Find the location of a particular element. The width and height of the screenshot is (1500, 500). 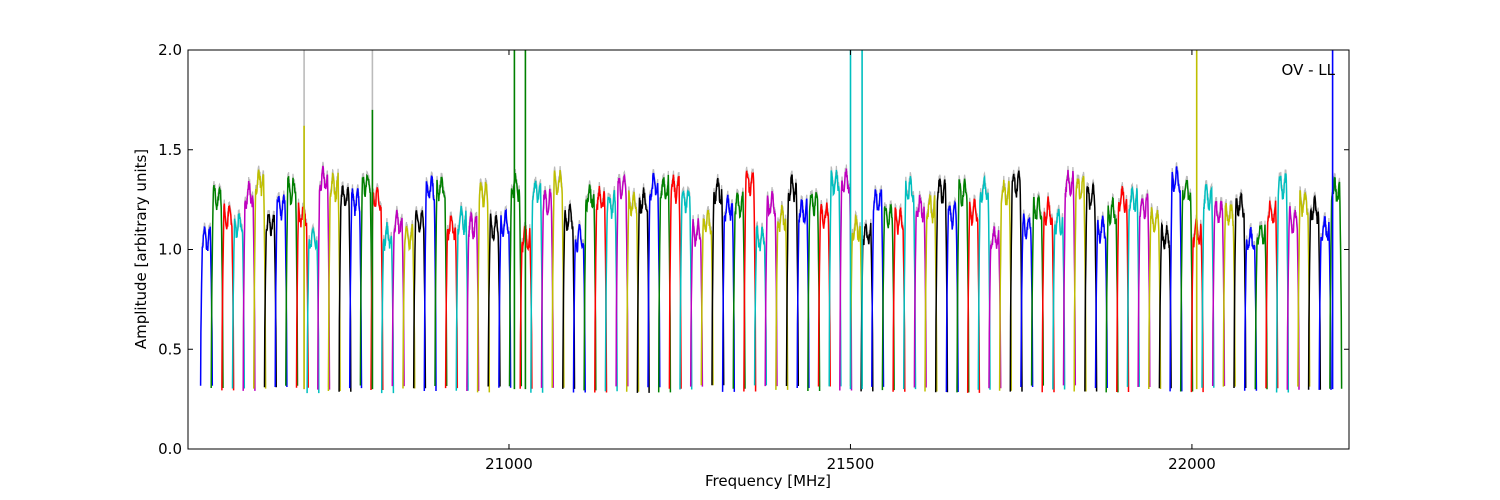

y-tick-label: 0.5 is located at coordinates (170, 349).